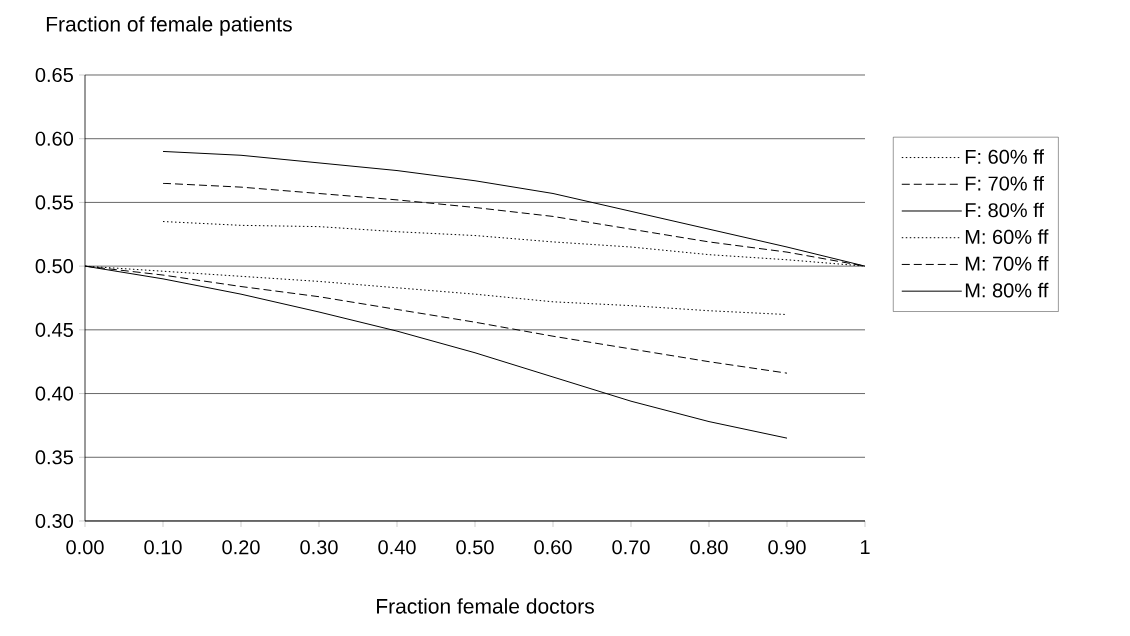 The height and width of the screenshot is (636, 1130). Describe the element at coordinates (54, 202) in the screenshot. I see `y-tick-label: 0.55` at that location.